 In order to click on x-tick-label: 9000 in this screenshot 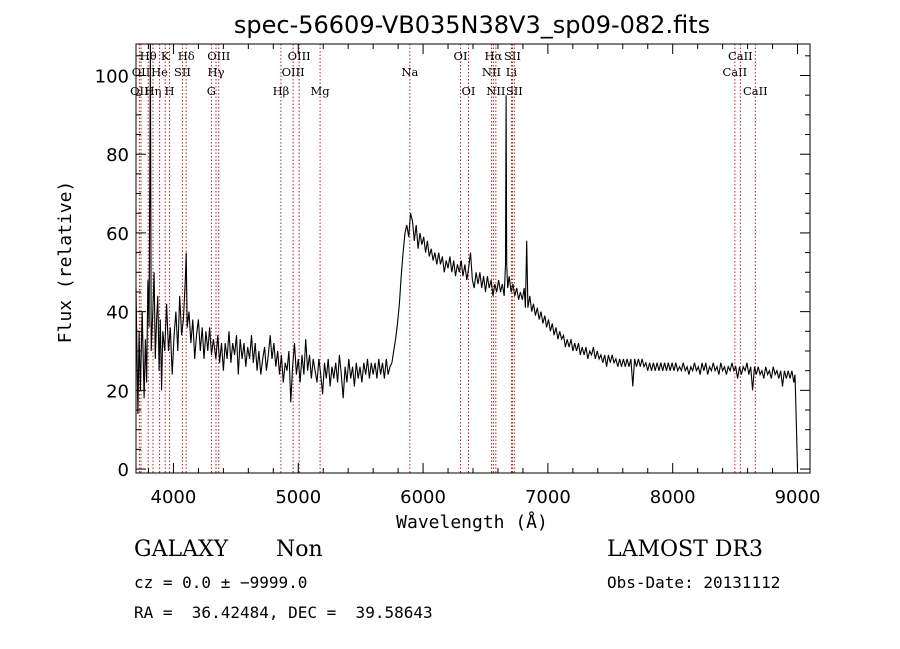, I will do `click(798, 497)`.